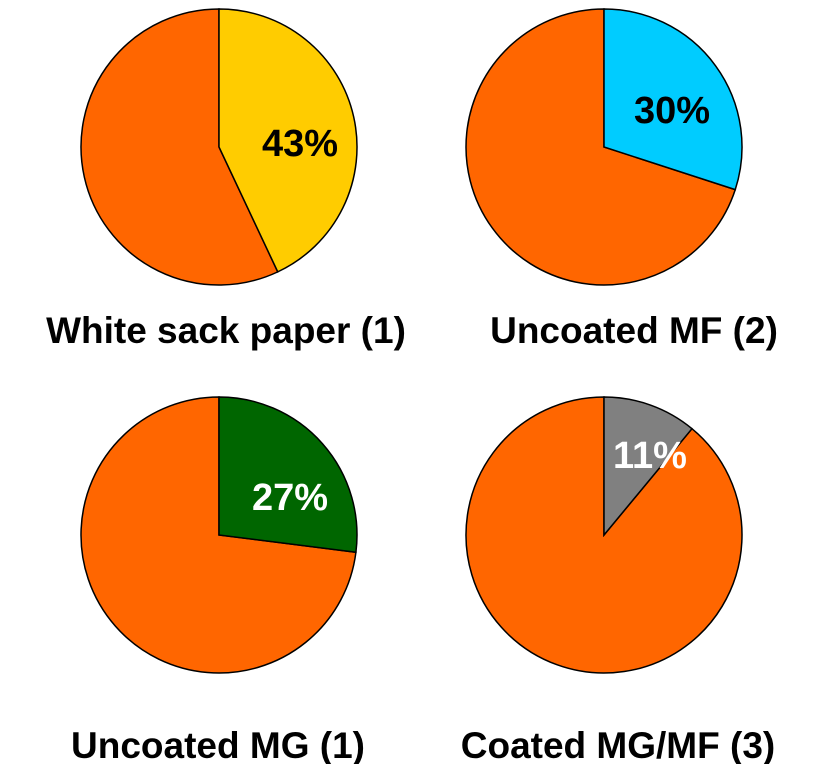 The height and width of the screenshot is (764, 829). What do you see at coordinates (634, 330) in the screenshot?
I see `pie-title: Uncoated MF (2)` at bounding box center [634, 330].